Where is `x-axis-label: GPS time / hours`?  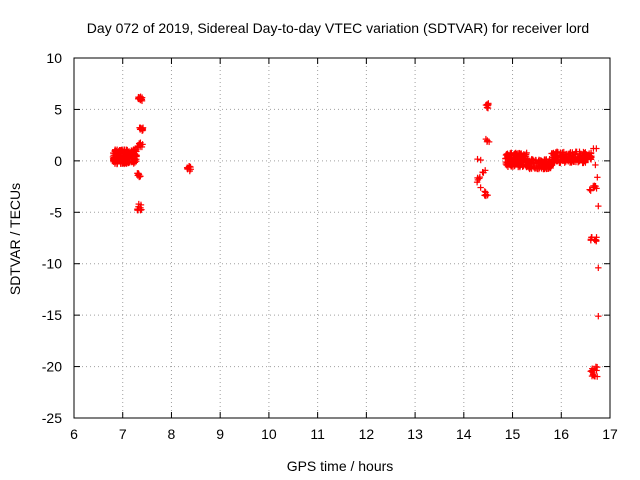 x-axis-label: GPS time / hours is located at coordinates (340, 466).